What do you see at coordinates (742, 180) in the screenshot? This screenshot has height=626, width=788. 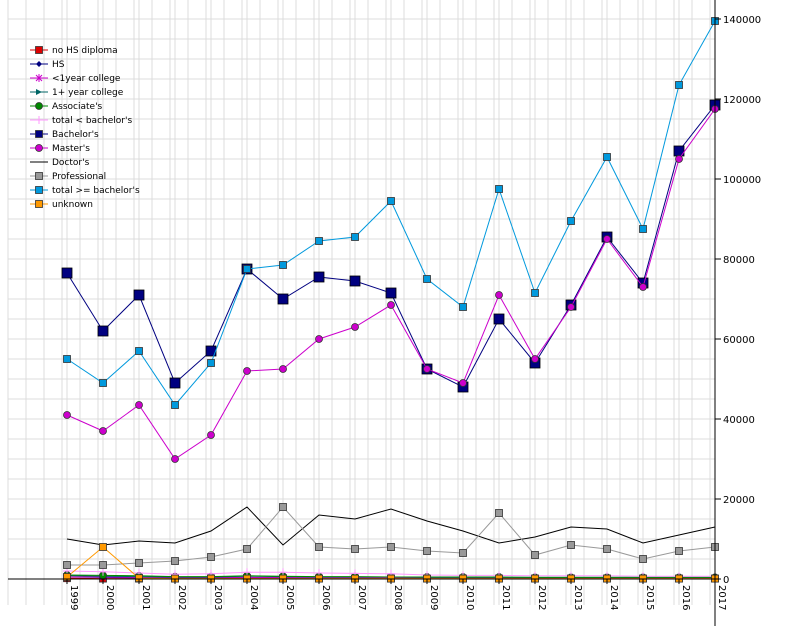 I see `y-tick-label: 100000` at bounding box center [742, 180].